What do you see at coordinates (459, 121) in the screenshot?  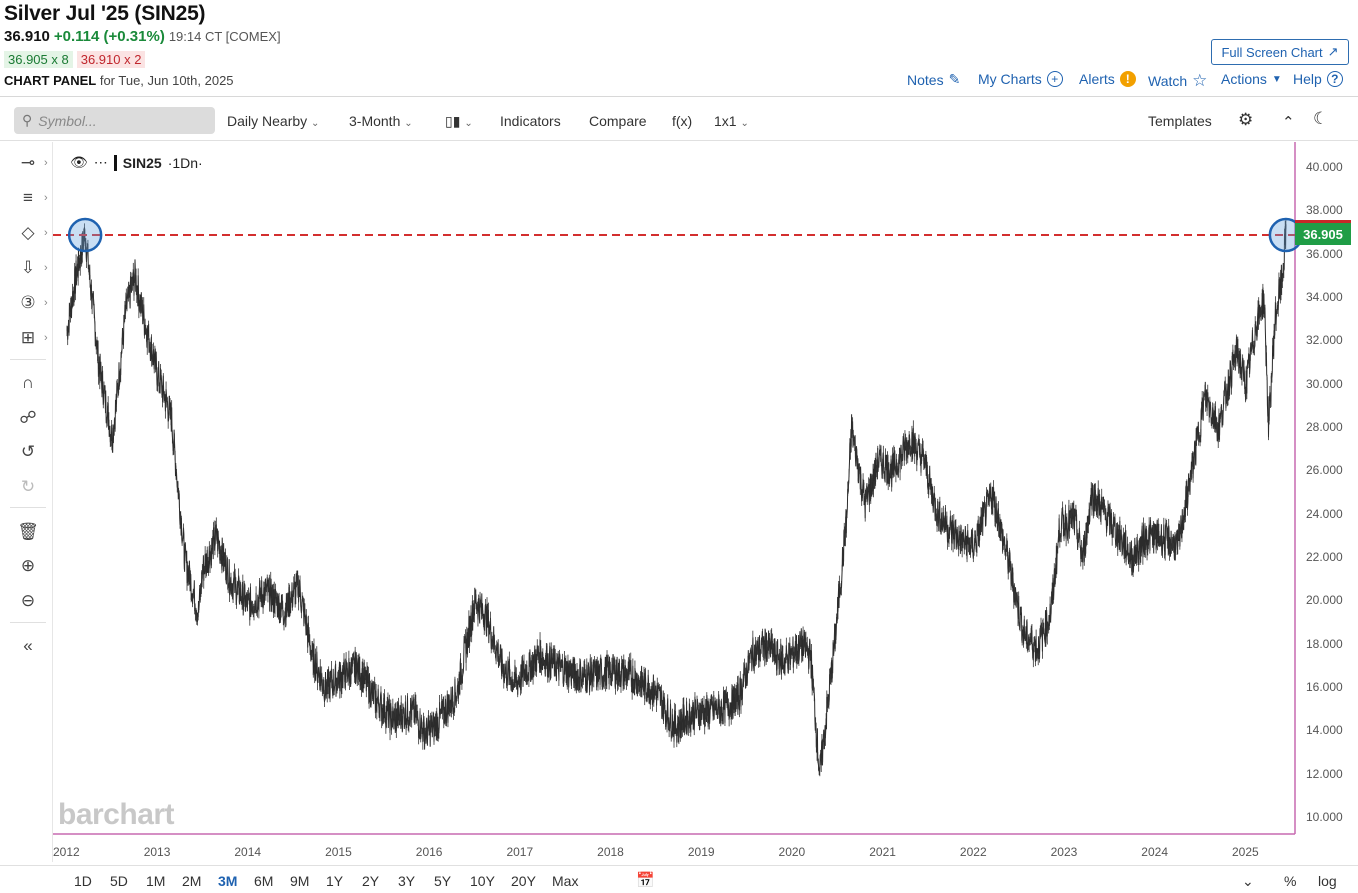 I see `chart-type-dropdown: ▯▮ ⌄` at bounding box center [459, 121].